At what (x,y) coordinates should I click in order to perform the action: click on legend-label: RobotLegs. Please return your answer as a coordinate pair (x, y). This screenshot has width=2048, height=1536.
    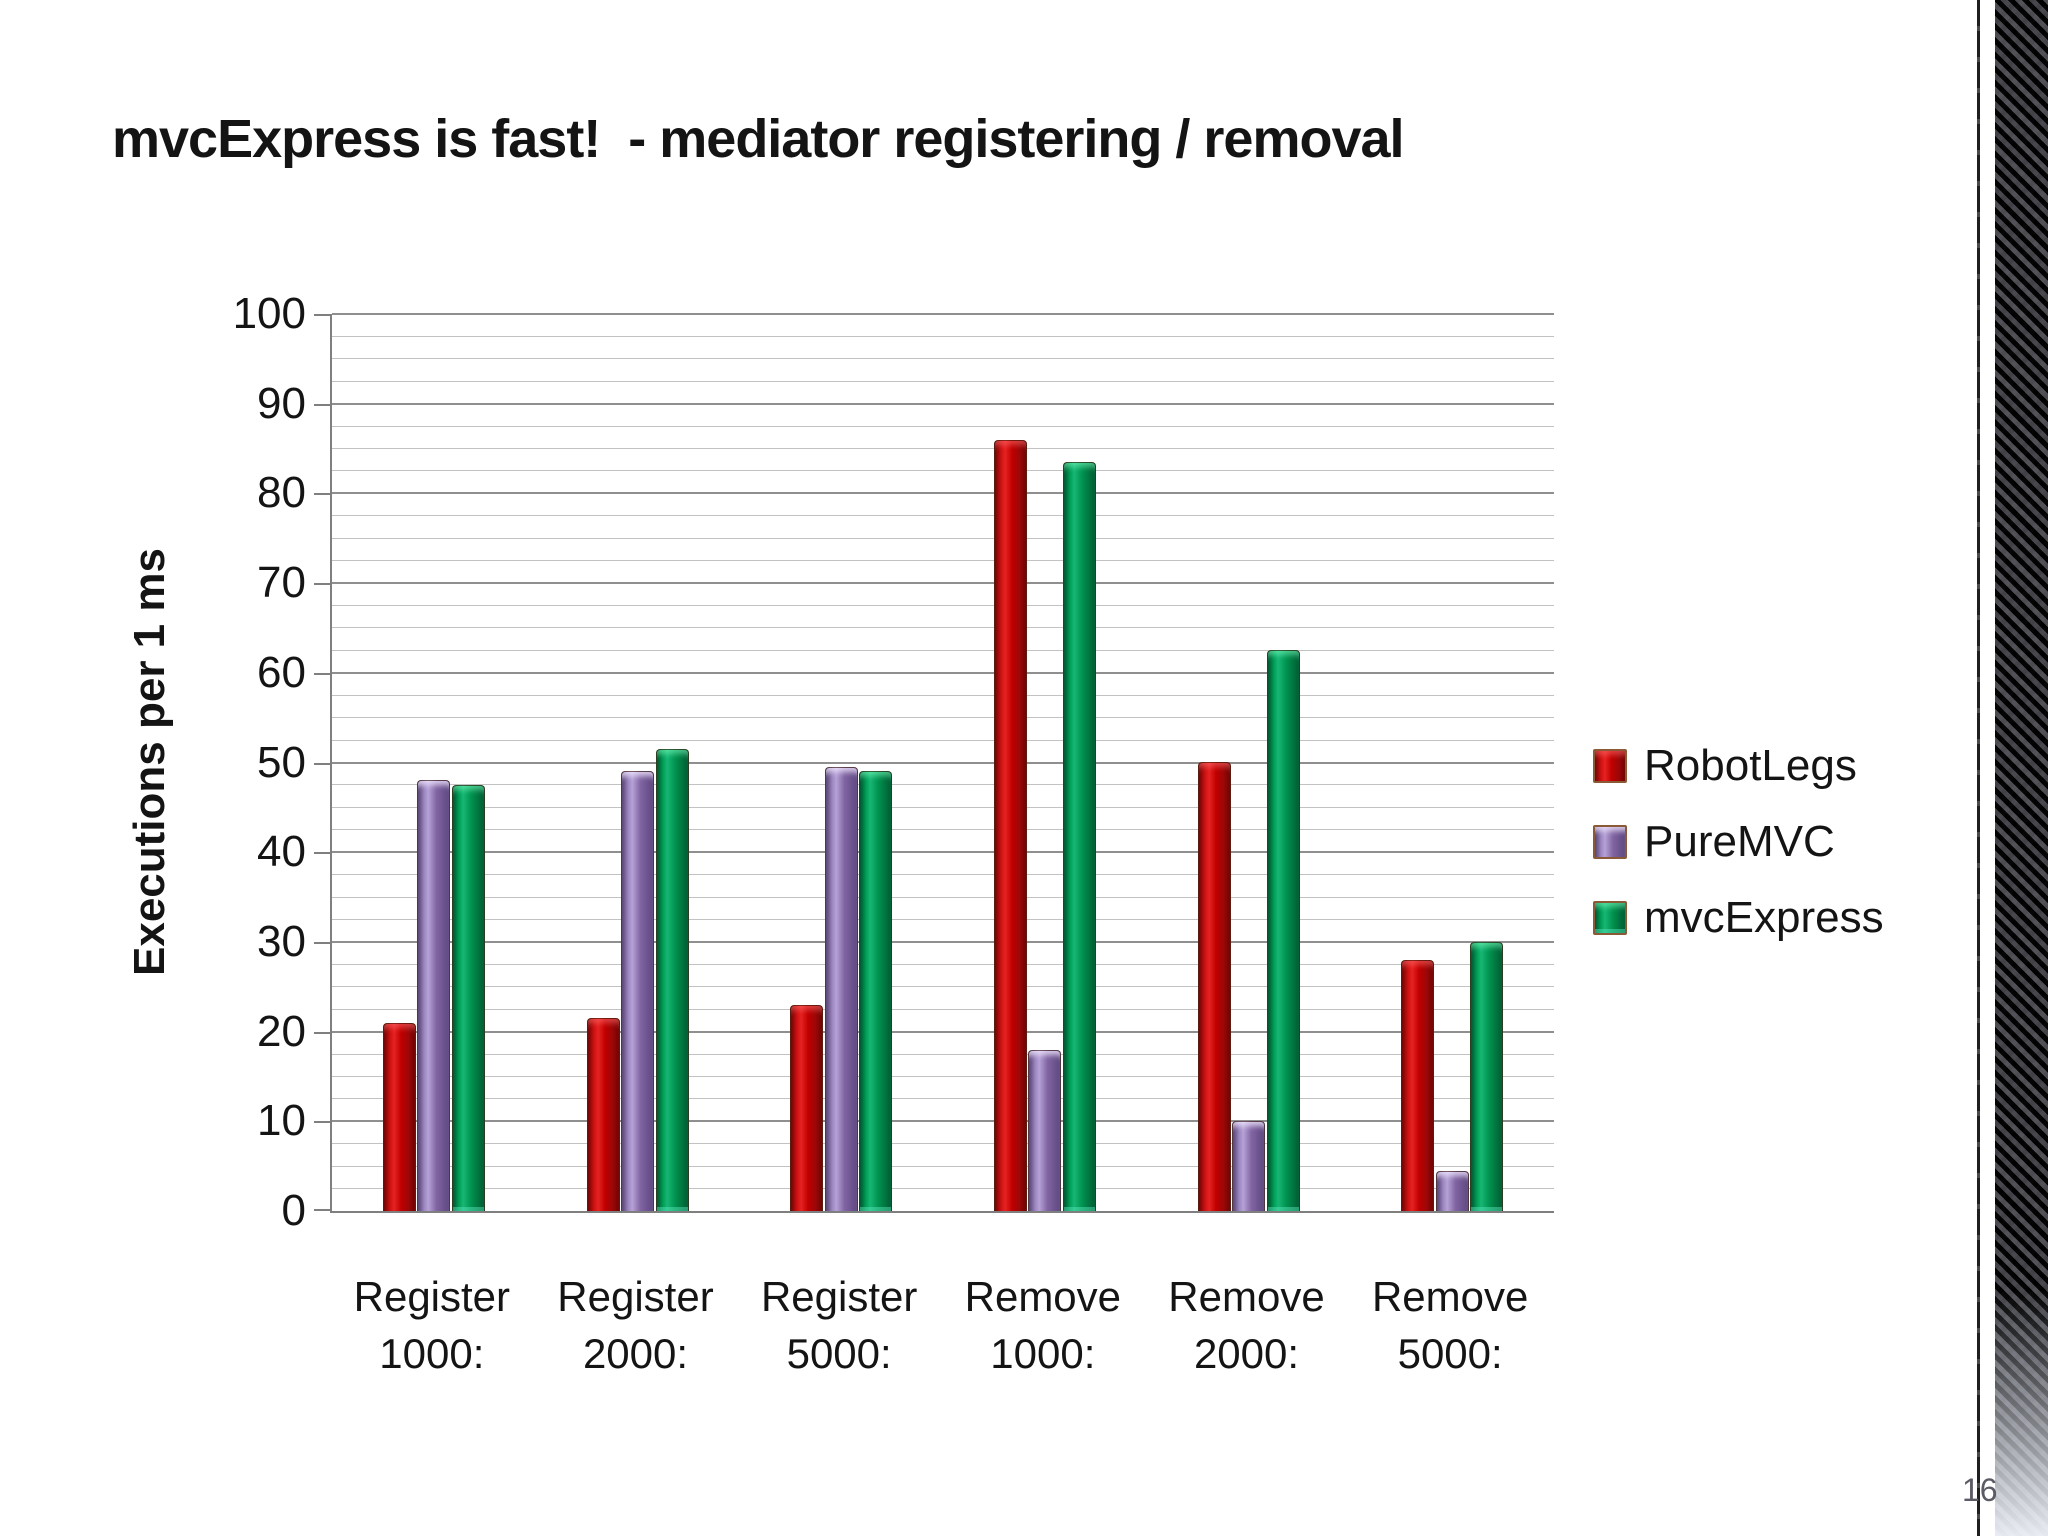
    Looking at the image, I should click on (1750, 765).